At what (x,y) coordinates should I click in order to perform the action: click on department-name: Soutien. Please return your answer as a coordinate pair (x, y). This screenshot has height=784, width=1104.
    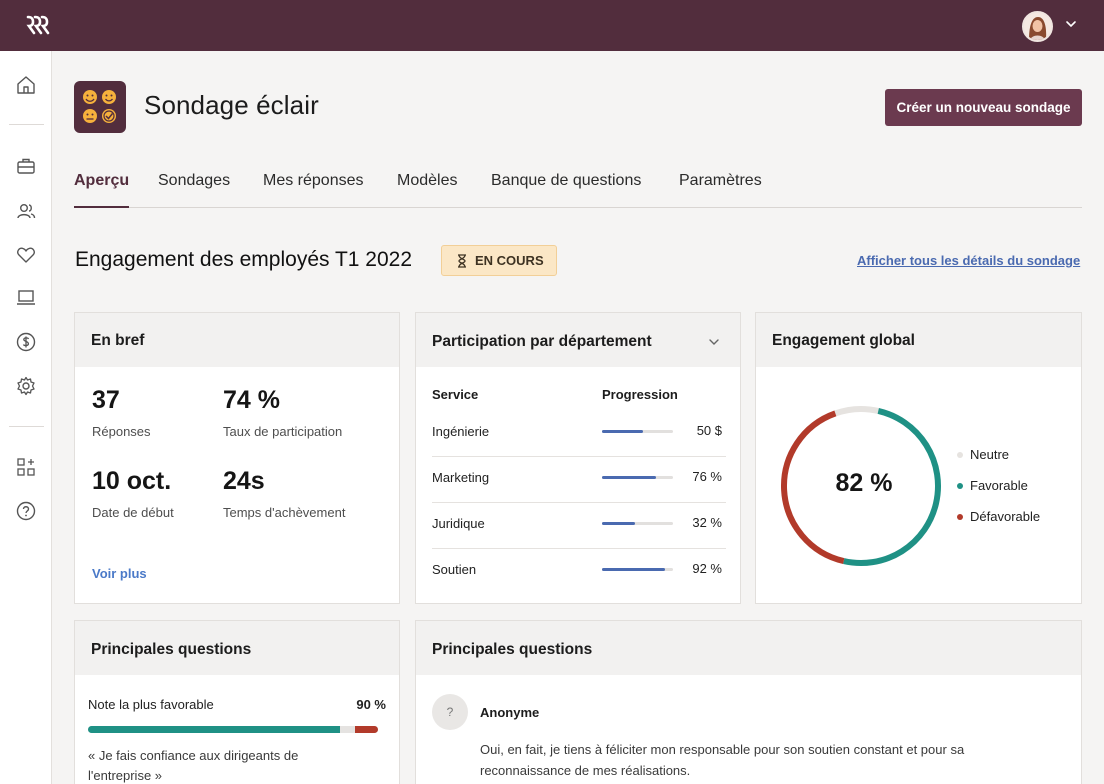
    Looking at the image, I should click on (454, 569).